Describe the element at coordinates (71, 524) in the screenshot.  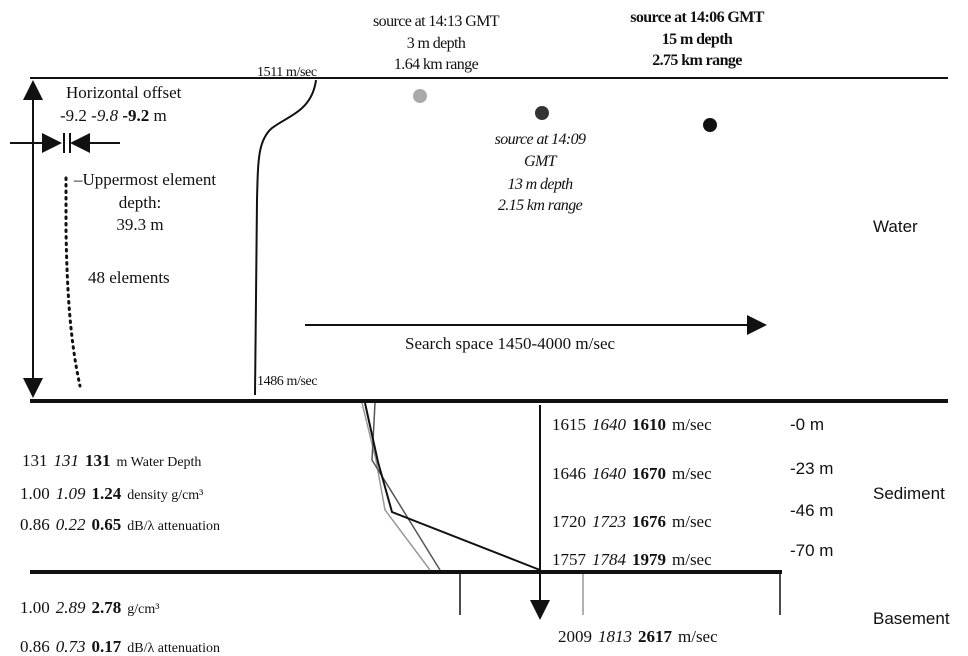
I see `value: 0.22` at that location.